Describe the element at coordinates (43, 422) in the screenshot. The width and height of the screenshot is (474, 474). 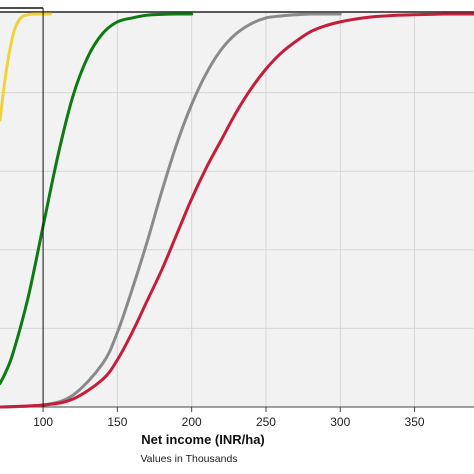
I see `x-tick-label: 100` at that location.